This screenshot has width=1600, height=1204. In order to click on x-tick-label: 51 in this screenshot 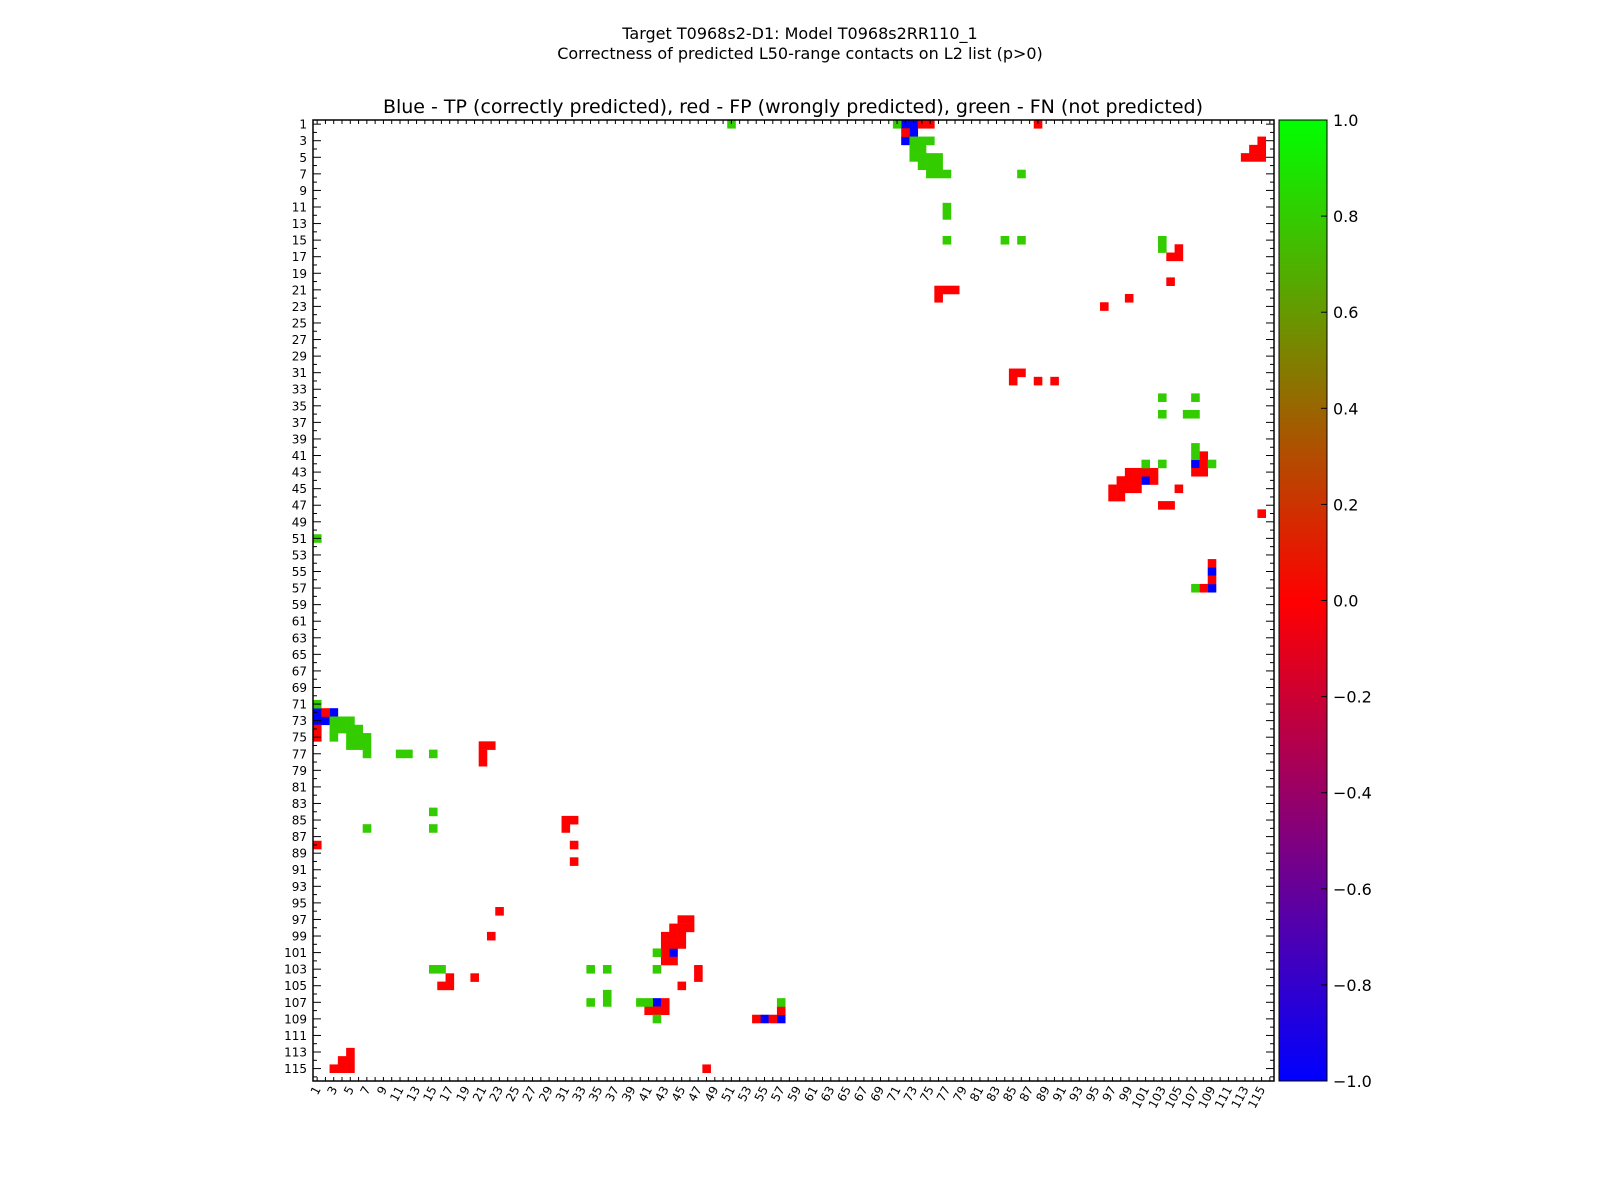, I will do `click(728, 1094)`.